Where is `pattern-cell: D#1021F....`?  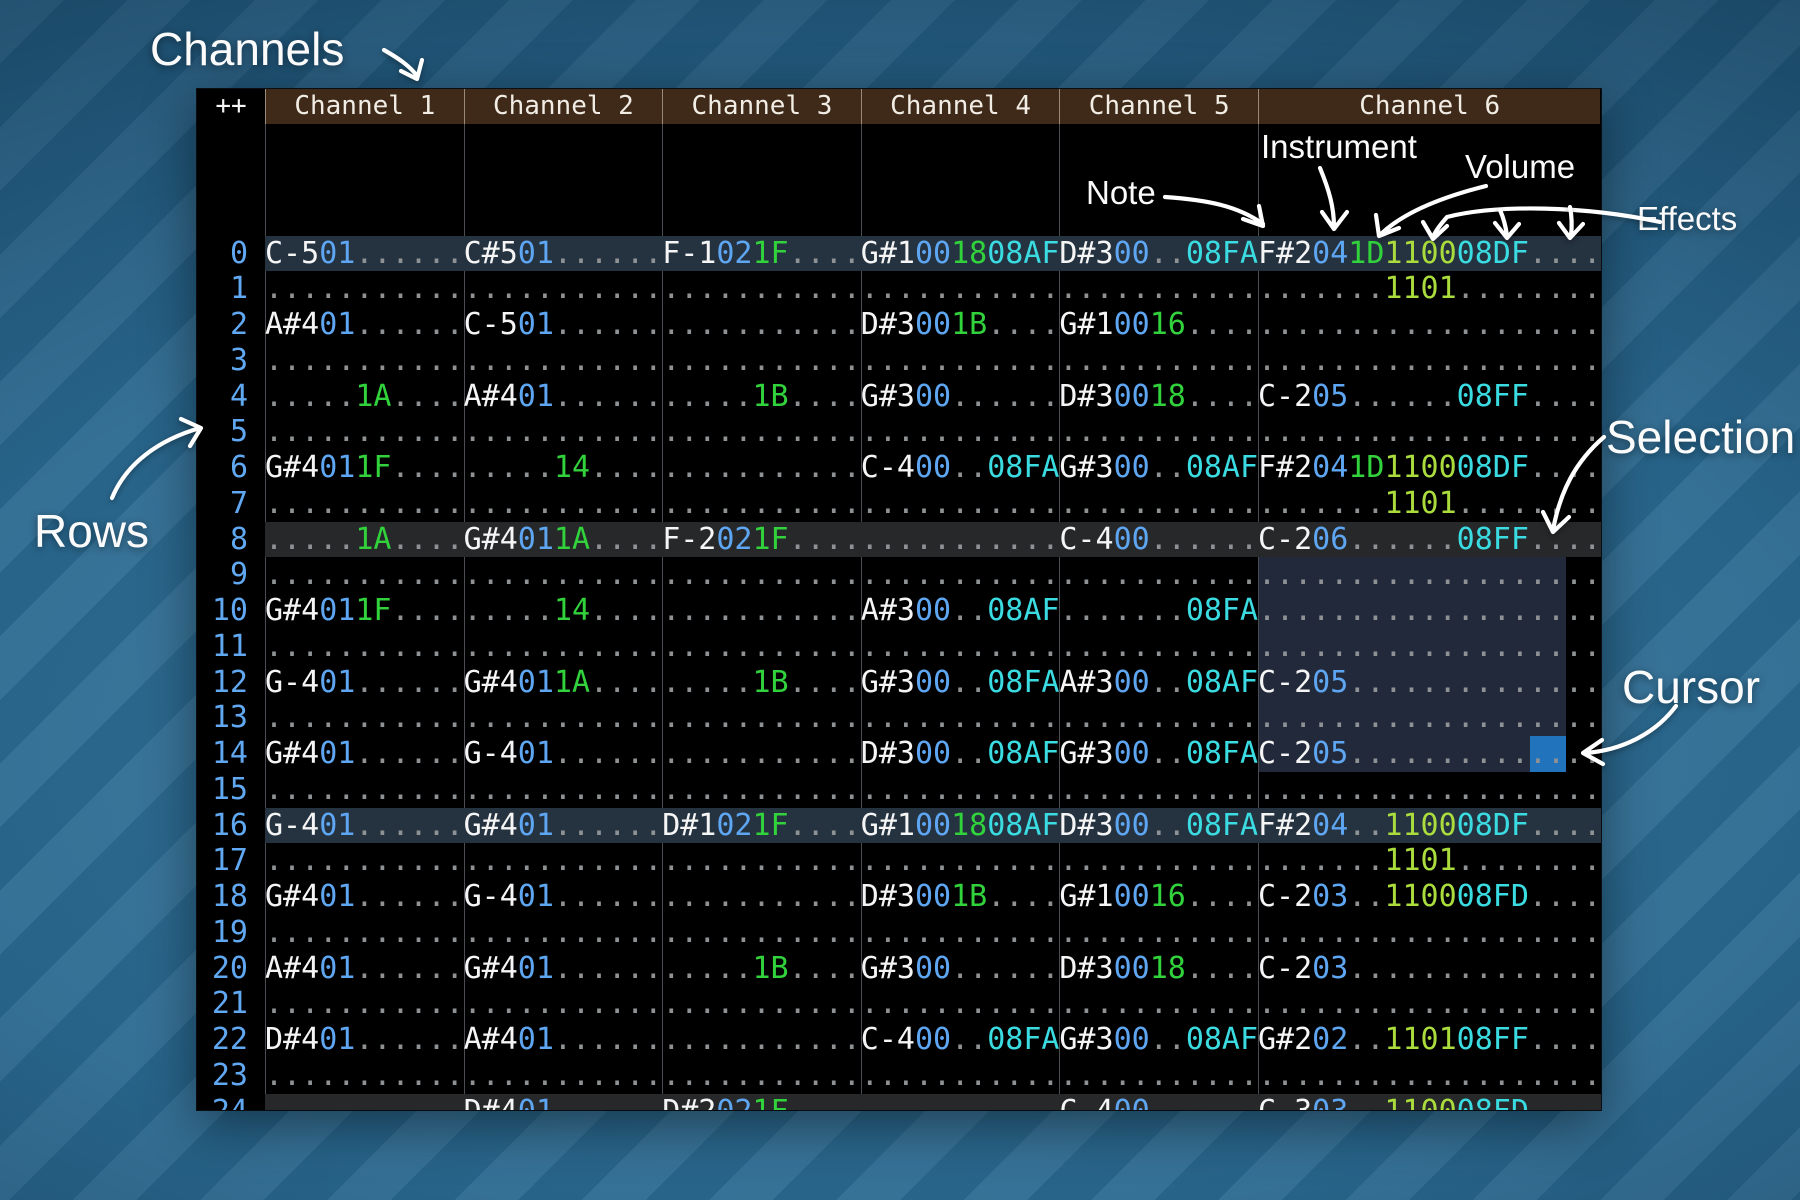
pattern-cell: D#1021F.... is located at coordinates (761, 826).